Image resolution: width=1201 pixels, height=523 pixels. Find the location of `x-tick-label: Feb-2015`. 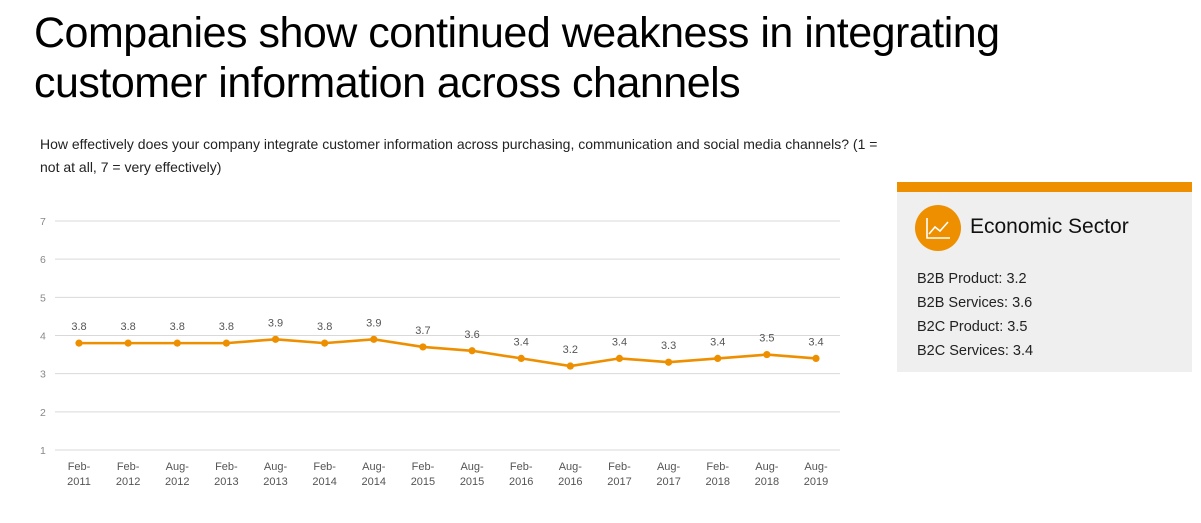

x-tick-label: Feb-2015 is located at coordinates (423, 474).